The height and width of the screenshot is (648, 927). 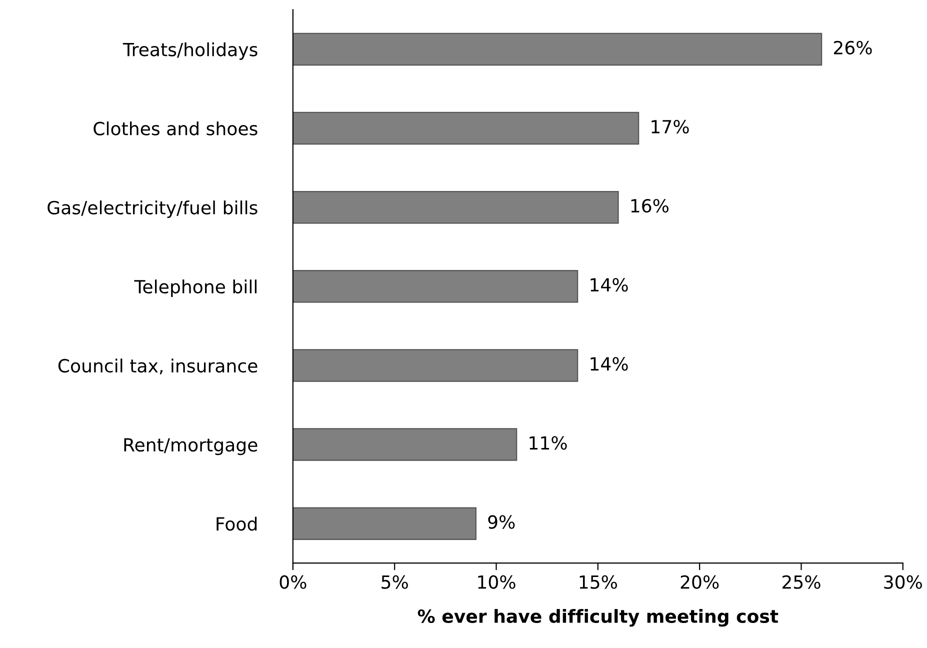 What do you see at coordinates (293, 582) in the screenshot?
I see `x-tick-label: 0%` at bounding box center [293, 582].